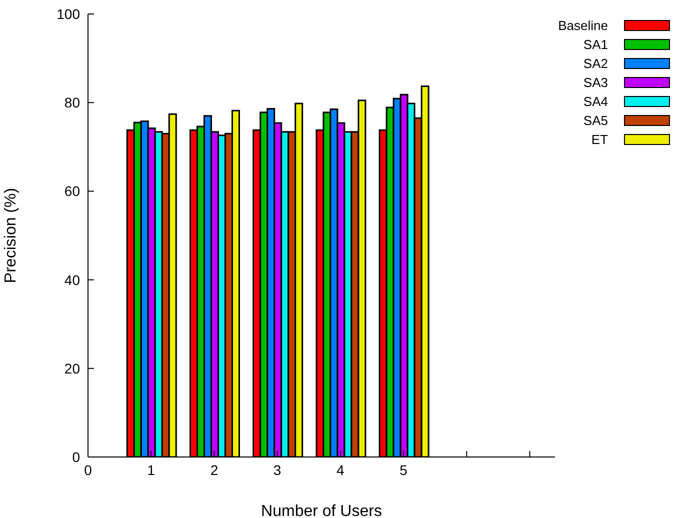 This screenshot has width=696, height=518. What do you see at coordinates (88, 470) in the screenshot?
I see `x-tick-label: 0` at bounding box center [88, 470].